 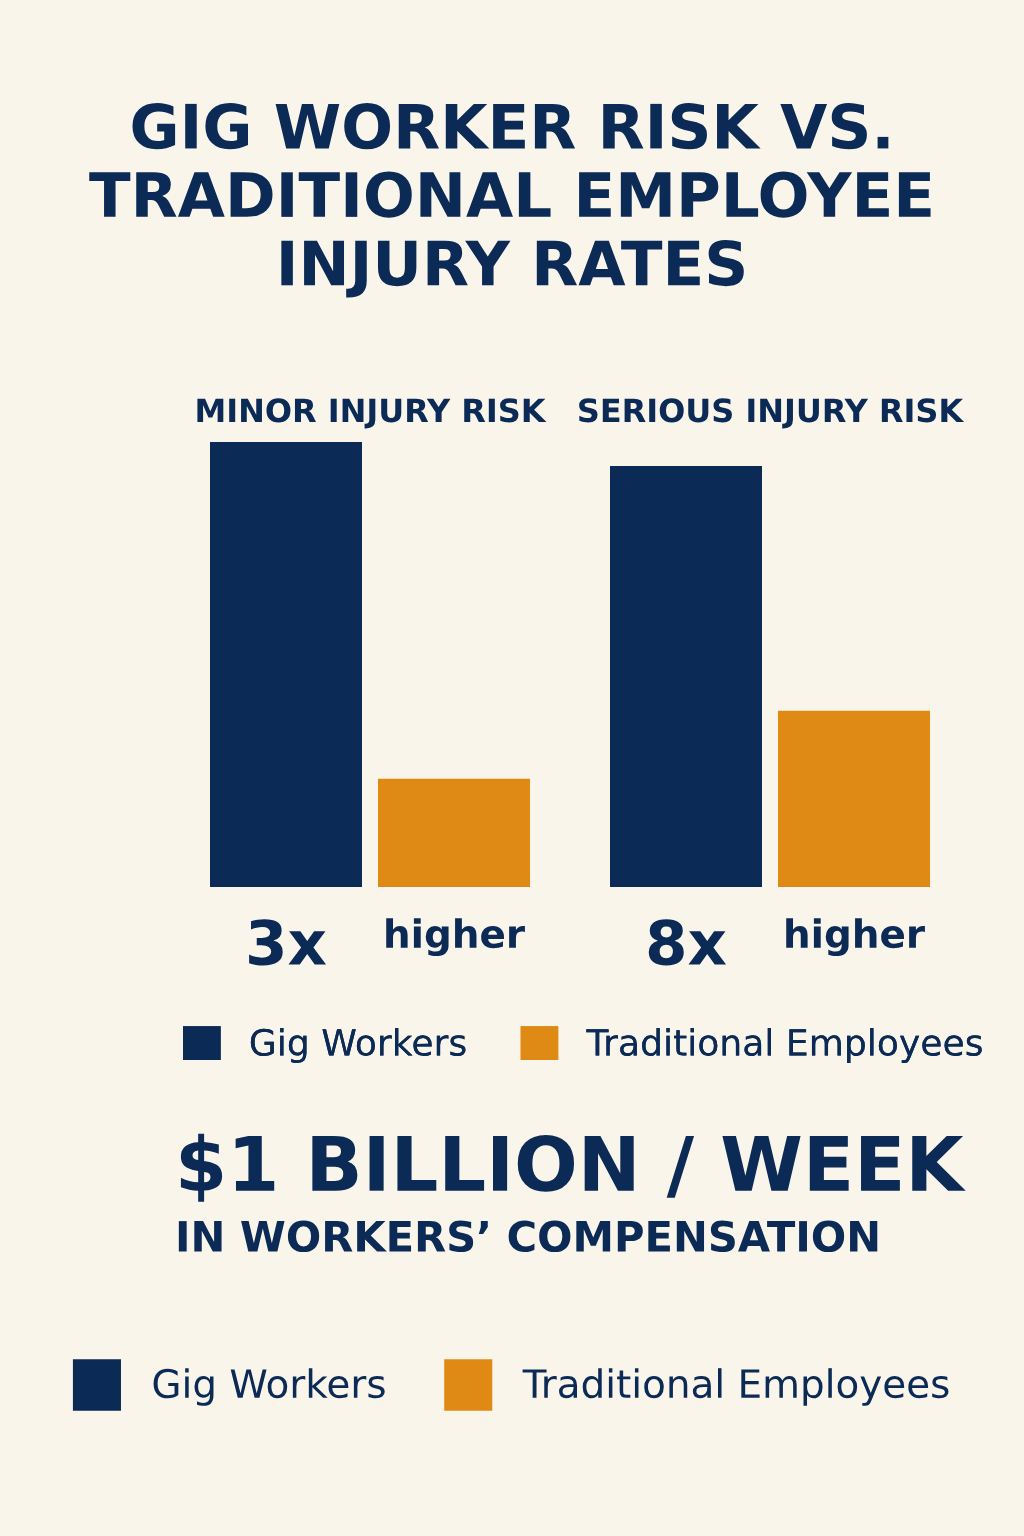 I want to click on text: 3x, so click(x=288, y=942).